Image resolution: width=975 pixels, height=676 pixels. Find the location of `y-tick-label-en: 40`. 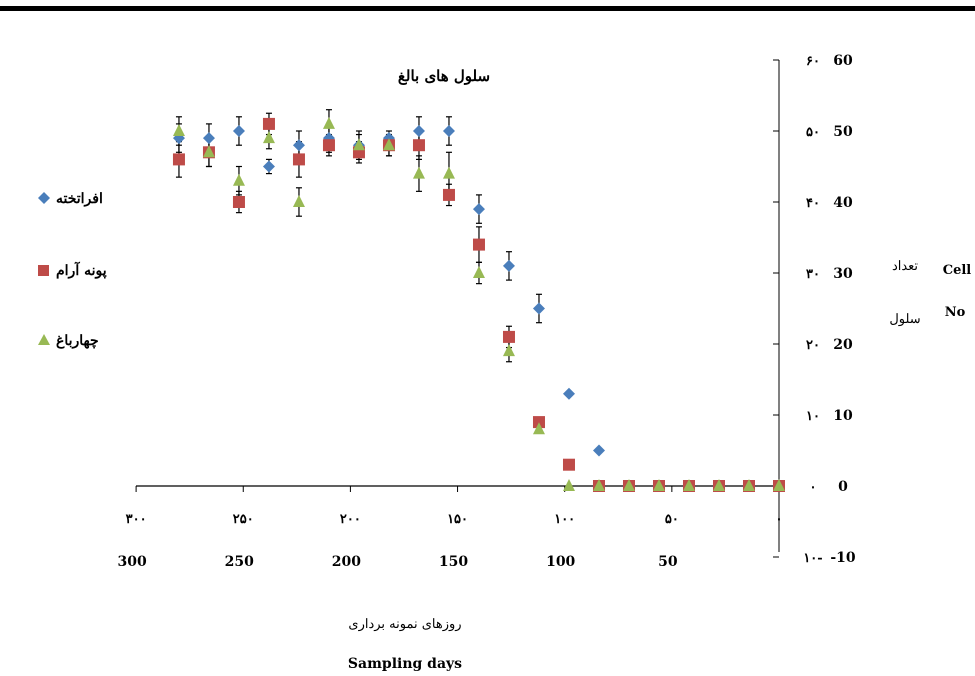

y-tick-label-en: 40 is located at coordinates (843, 203).